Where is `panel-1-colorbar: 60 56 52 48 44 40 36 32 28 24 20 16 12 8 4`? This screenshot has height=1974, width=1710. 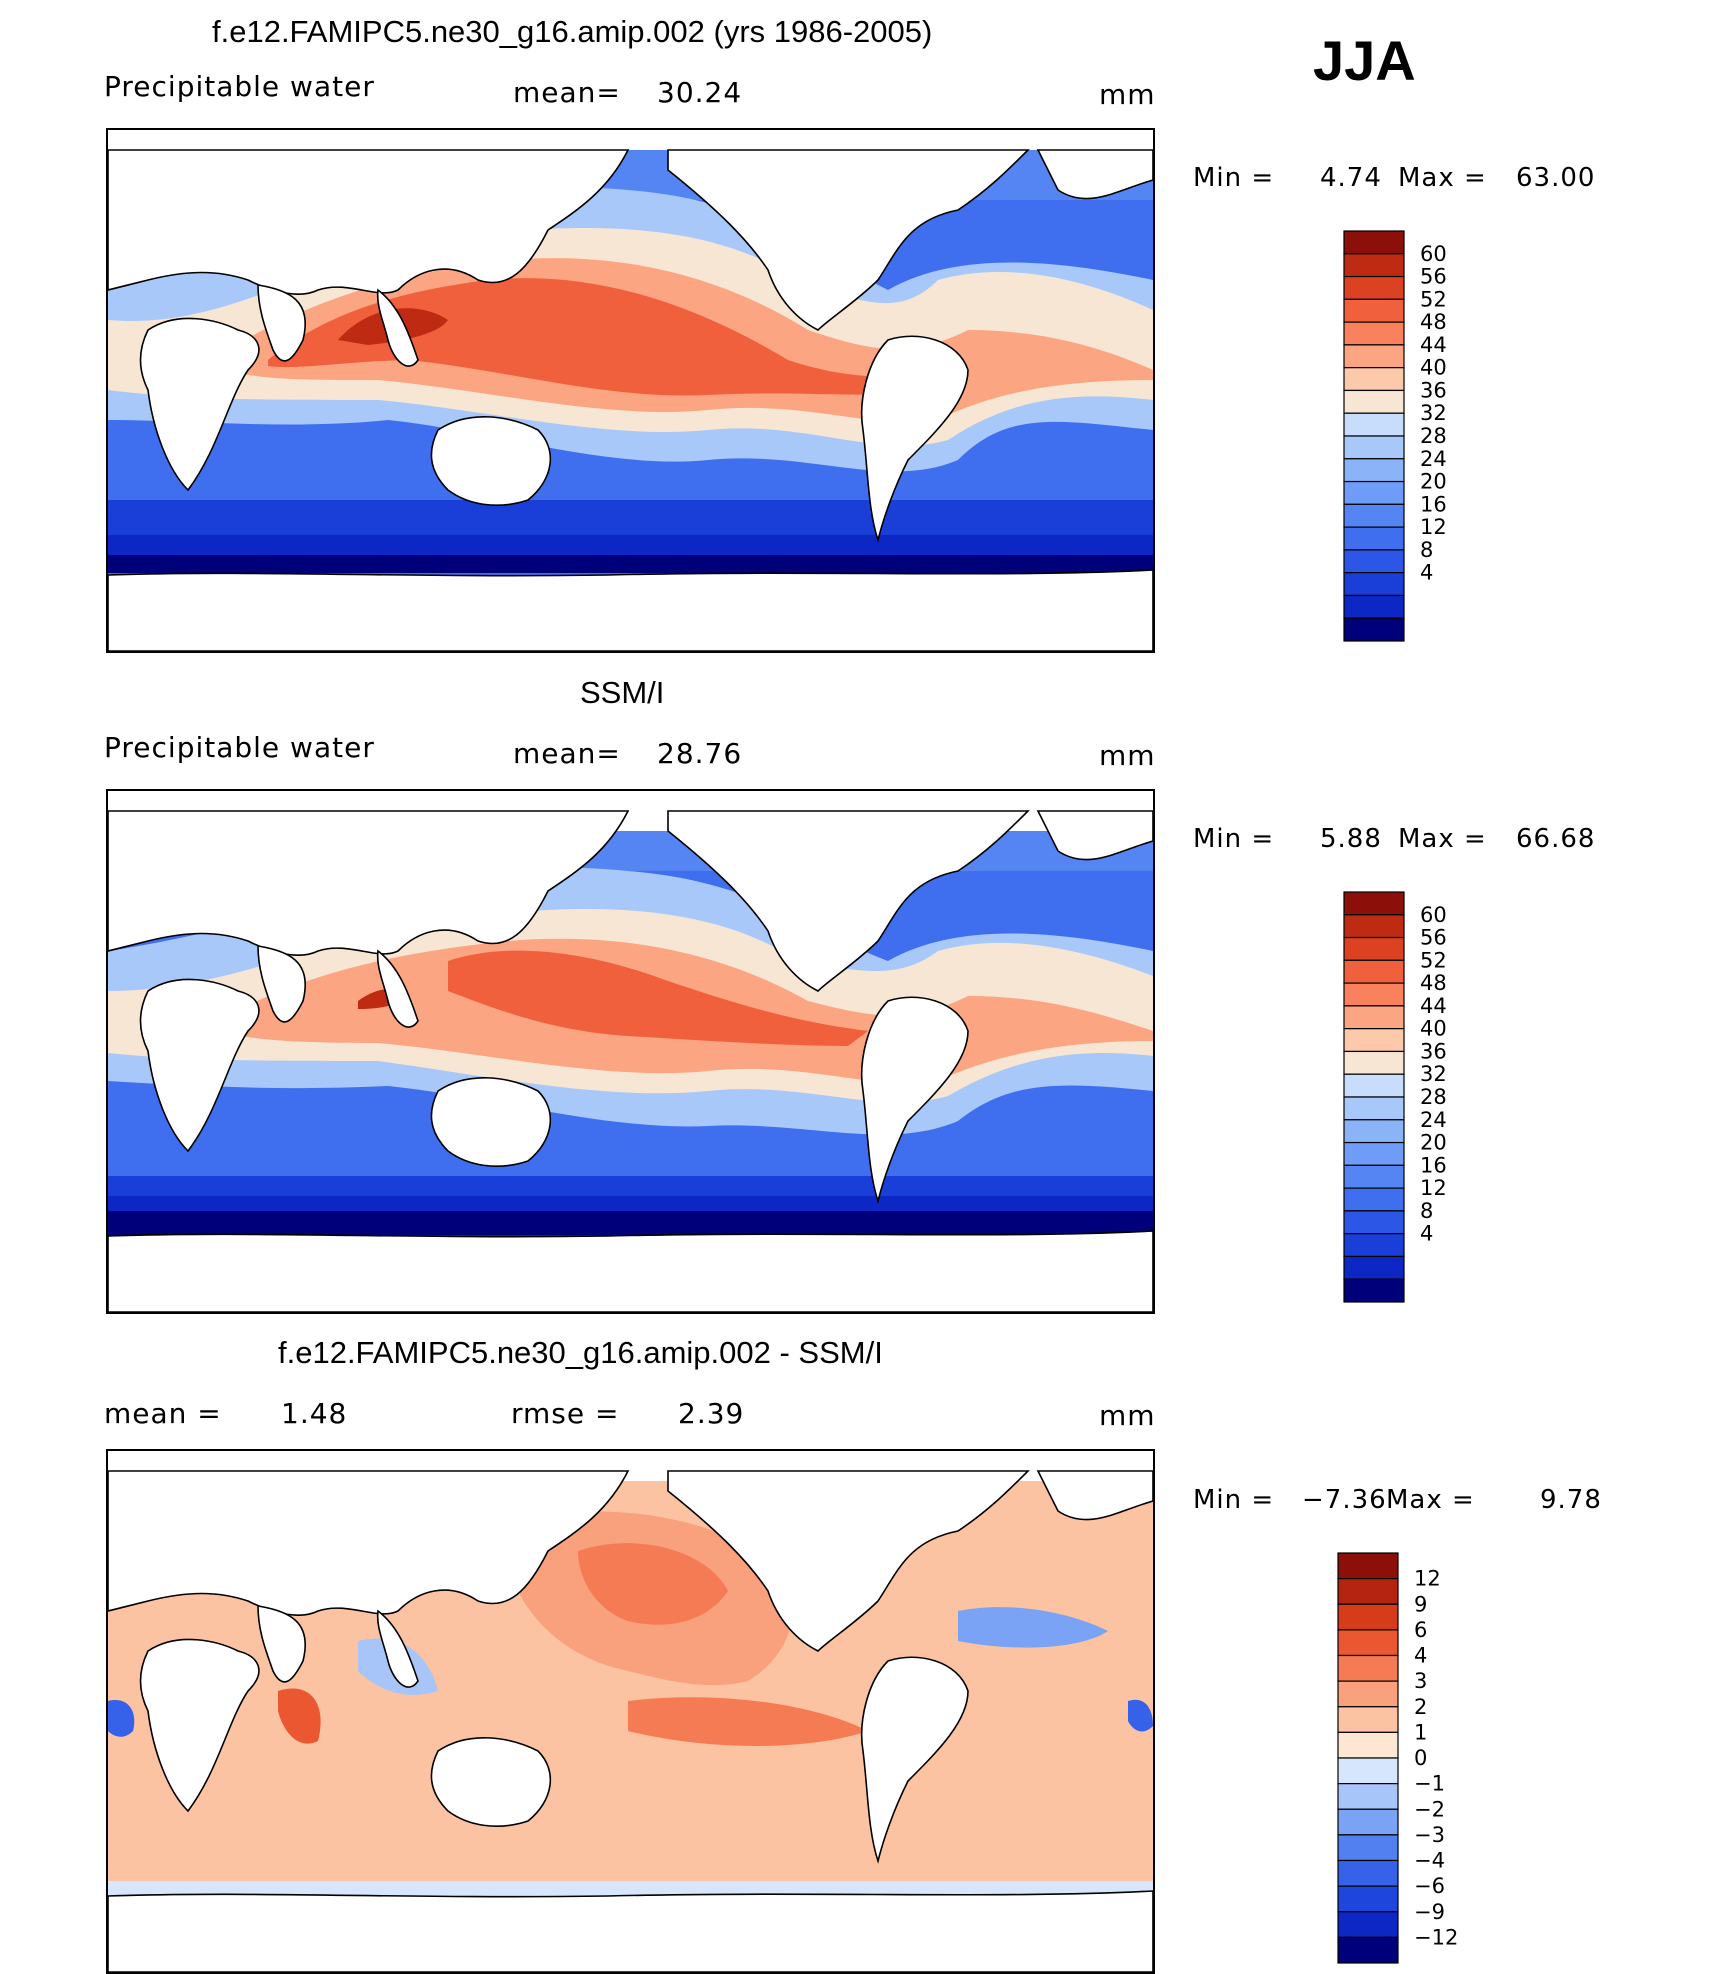 panel-1-colorbar: 60 56 52 48 44 40 36 32 28 24 20 16 12 8 4 is located at coordinates (1417, 436).